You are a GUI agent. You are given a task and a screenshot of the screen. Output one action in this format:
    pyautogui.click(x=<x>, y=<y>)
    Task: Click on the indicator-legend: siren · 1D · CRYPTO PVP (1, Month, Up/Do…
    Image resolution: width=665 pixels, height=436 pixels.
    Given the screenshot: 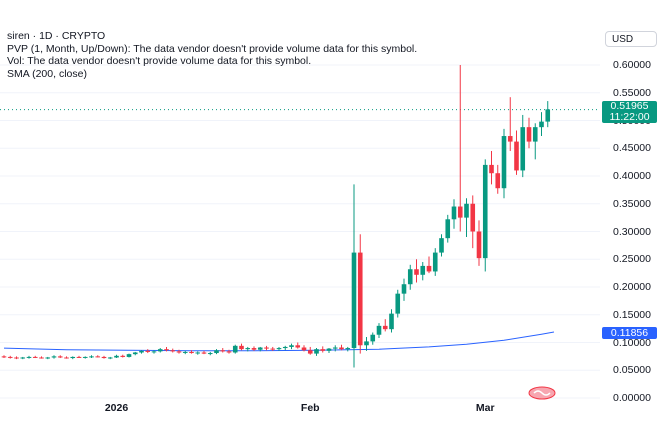 What is the action you would take?
    pyautogui.click(x=212, y=55)
    